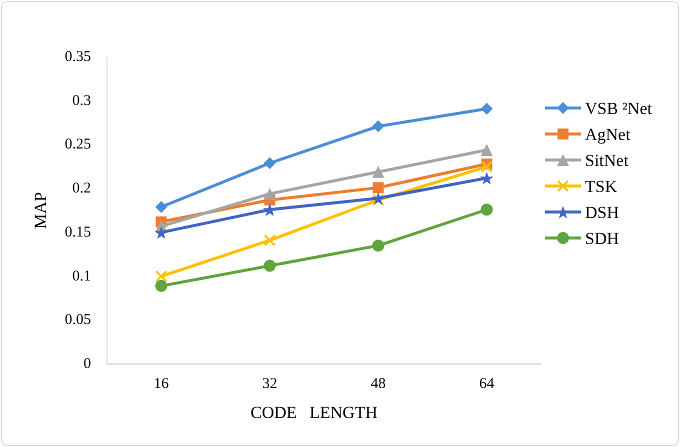 This screenshot has width=680, height=447. I want to click on y-tick-label: 0.3, so click(81, 100).